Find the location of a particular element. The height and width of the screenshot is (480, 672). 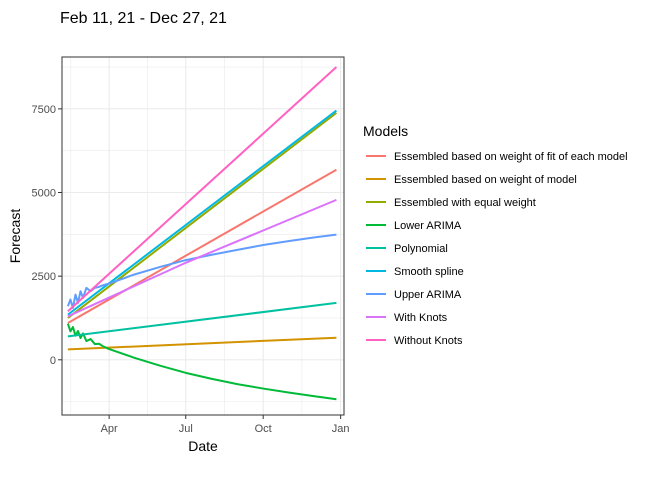

legend-label: Smooth spline is located at coordinates (429, 272).